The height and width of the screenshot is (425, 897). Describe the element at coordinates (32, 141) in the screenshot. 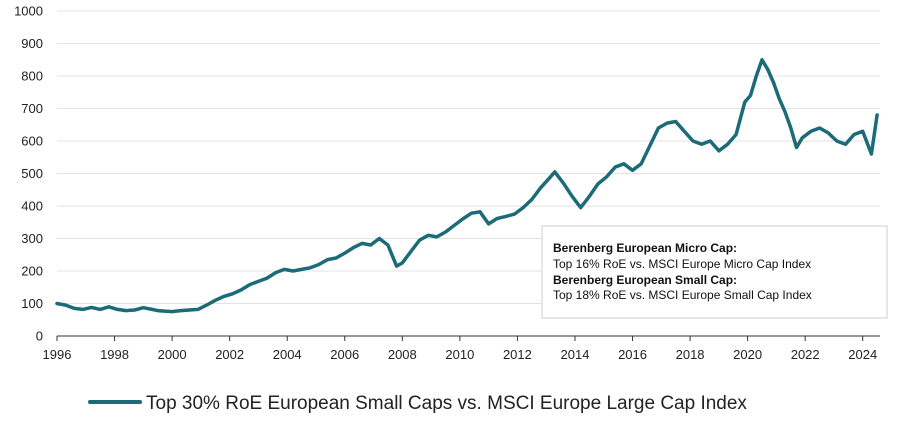

I see `y-tick-label: 600` at that location.